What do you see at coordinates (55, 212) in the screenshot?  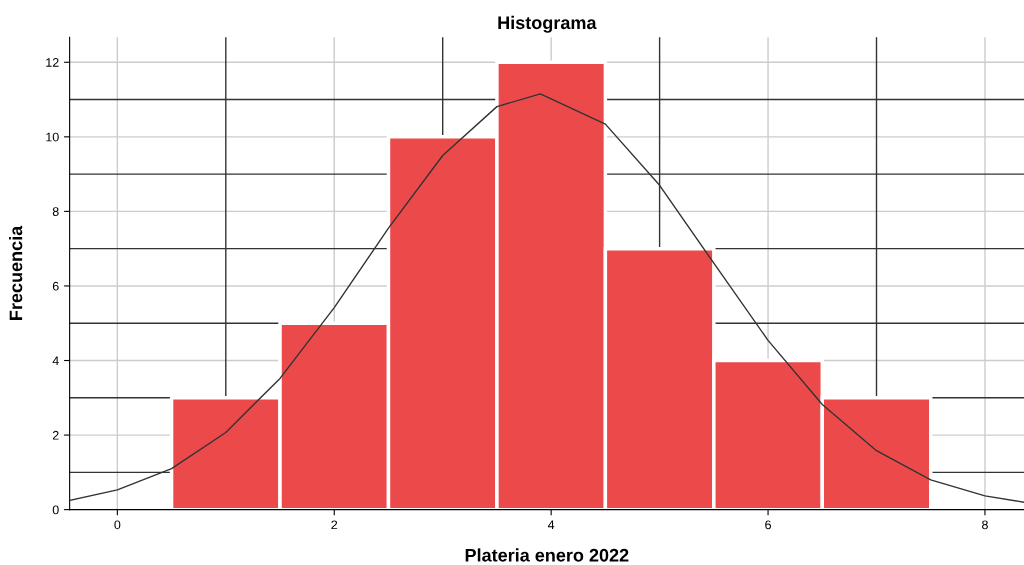 I see `y-tick-label: 8` at bounding box center [55, 212].